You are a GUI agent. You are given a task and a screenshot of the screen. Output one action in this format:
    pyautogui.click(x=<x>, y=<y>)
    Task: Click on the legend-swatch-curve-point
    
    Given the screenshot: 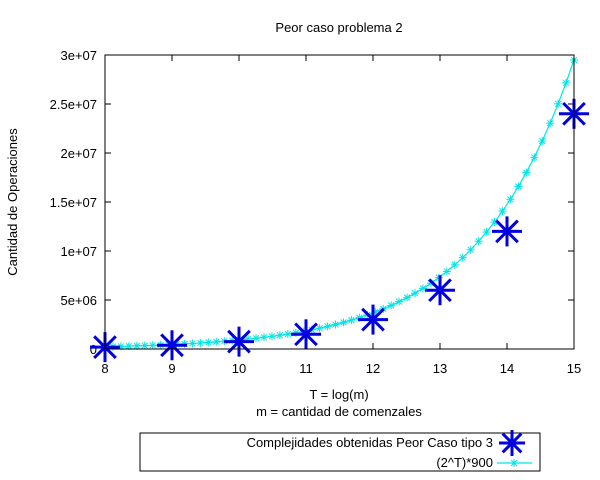 What is the action you would take?
    pyautogui.click(x=514, y=463)
    